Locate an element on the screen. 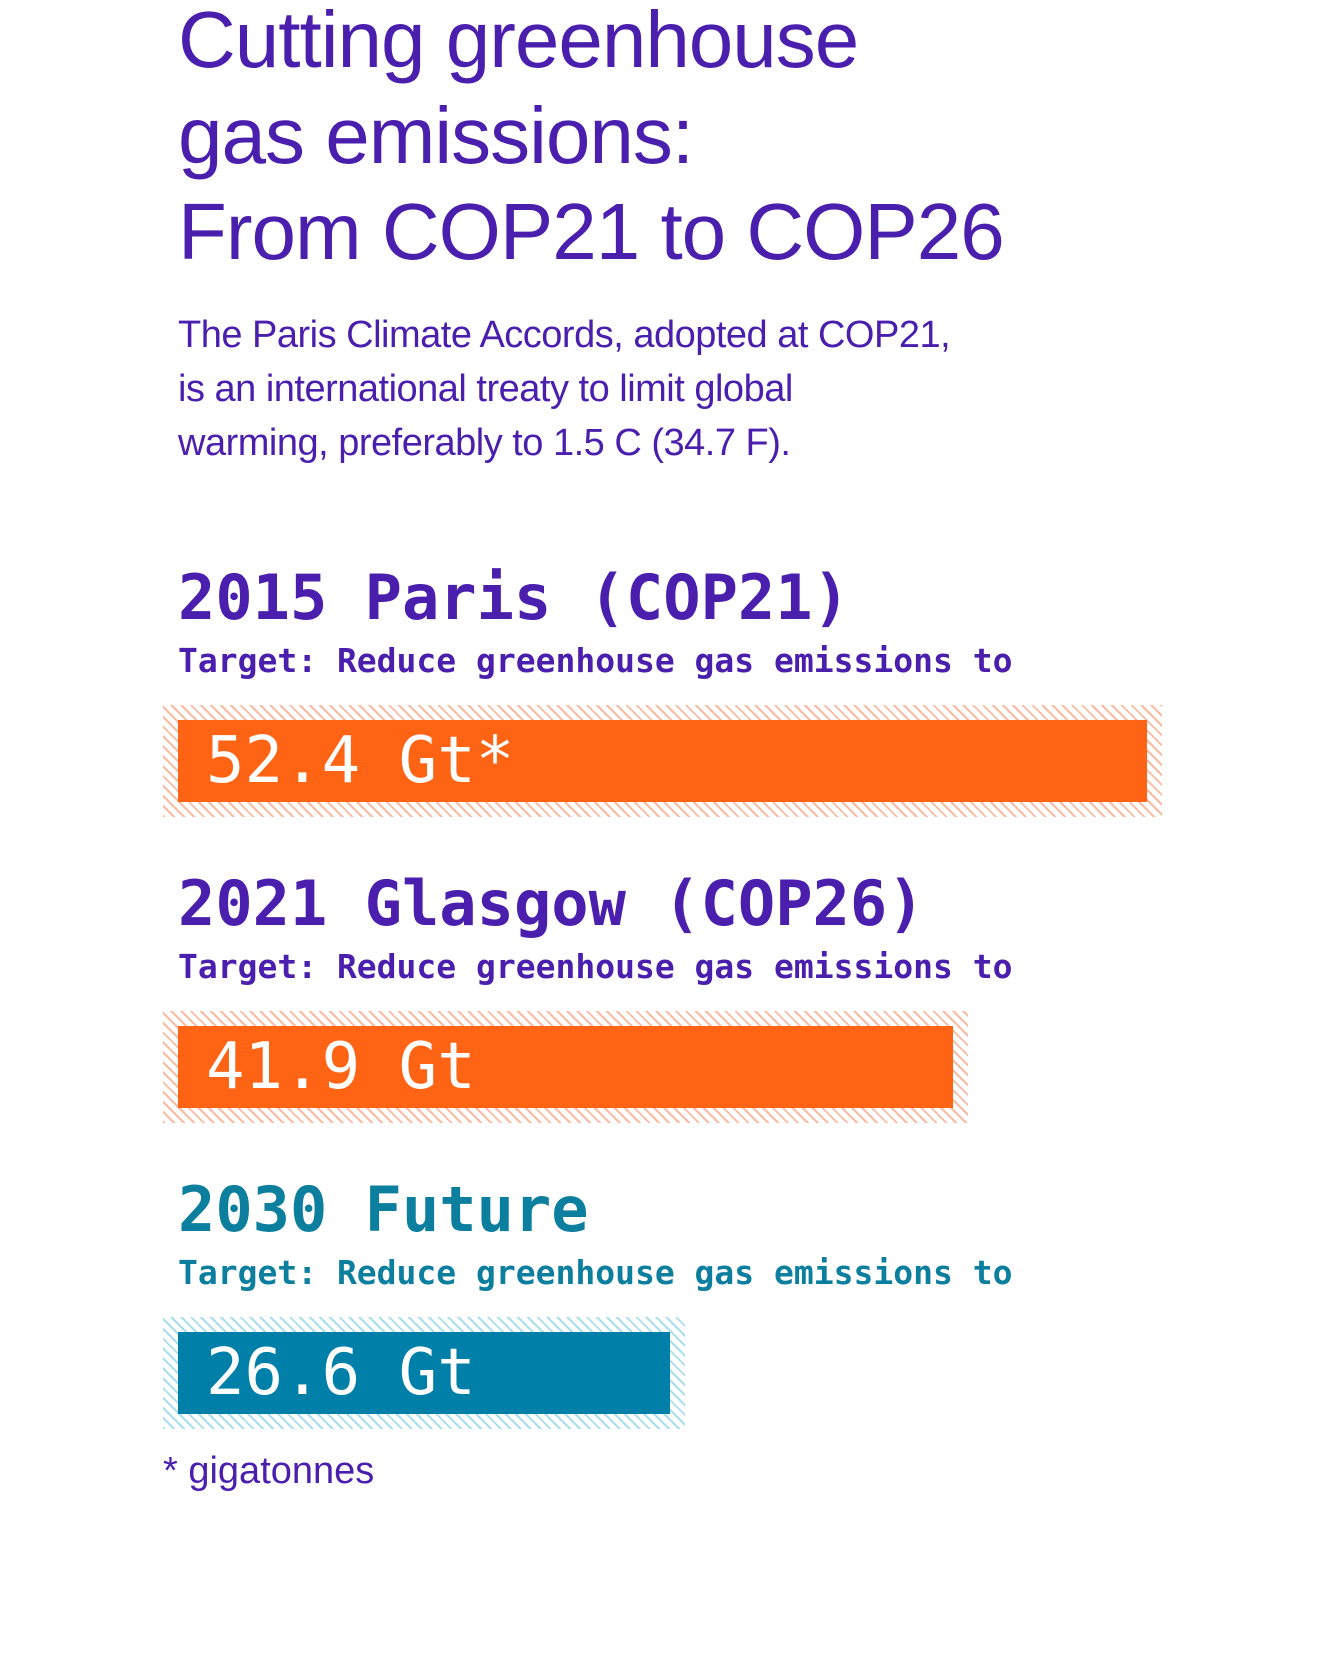 This screenshot has height=1669, width=1344. bar-frame: 41.9 Gt is located at coordinates (565, 1067).